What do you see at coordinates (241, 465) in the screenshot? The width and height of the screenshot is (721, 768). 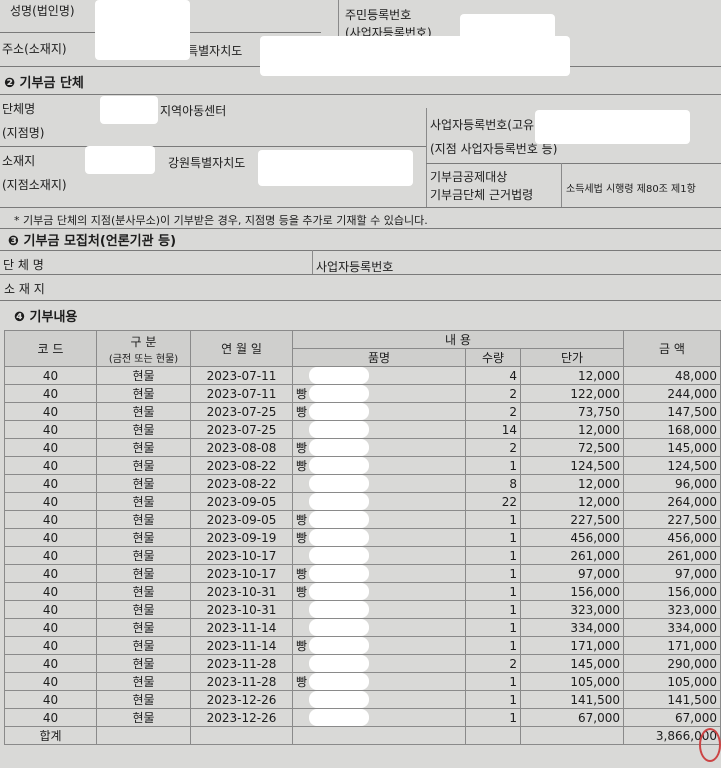 I see `row-date: 2023-08-22` at bounding box center [241, 465].